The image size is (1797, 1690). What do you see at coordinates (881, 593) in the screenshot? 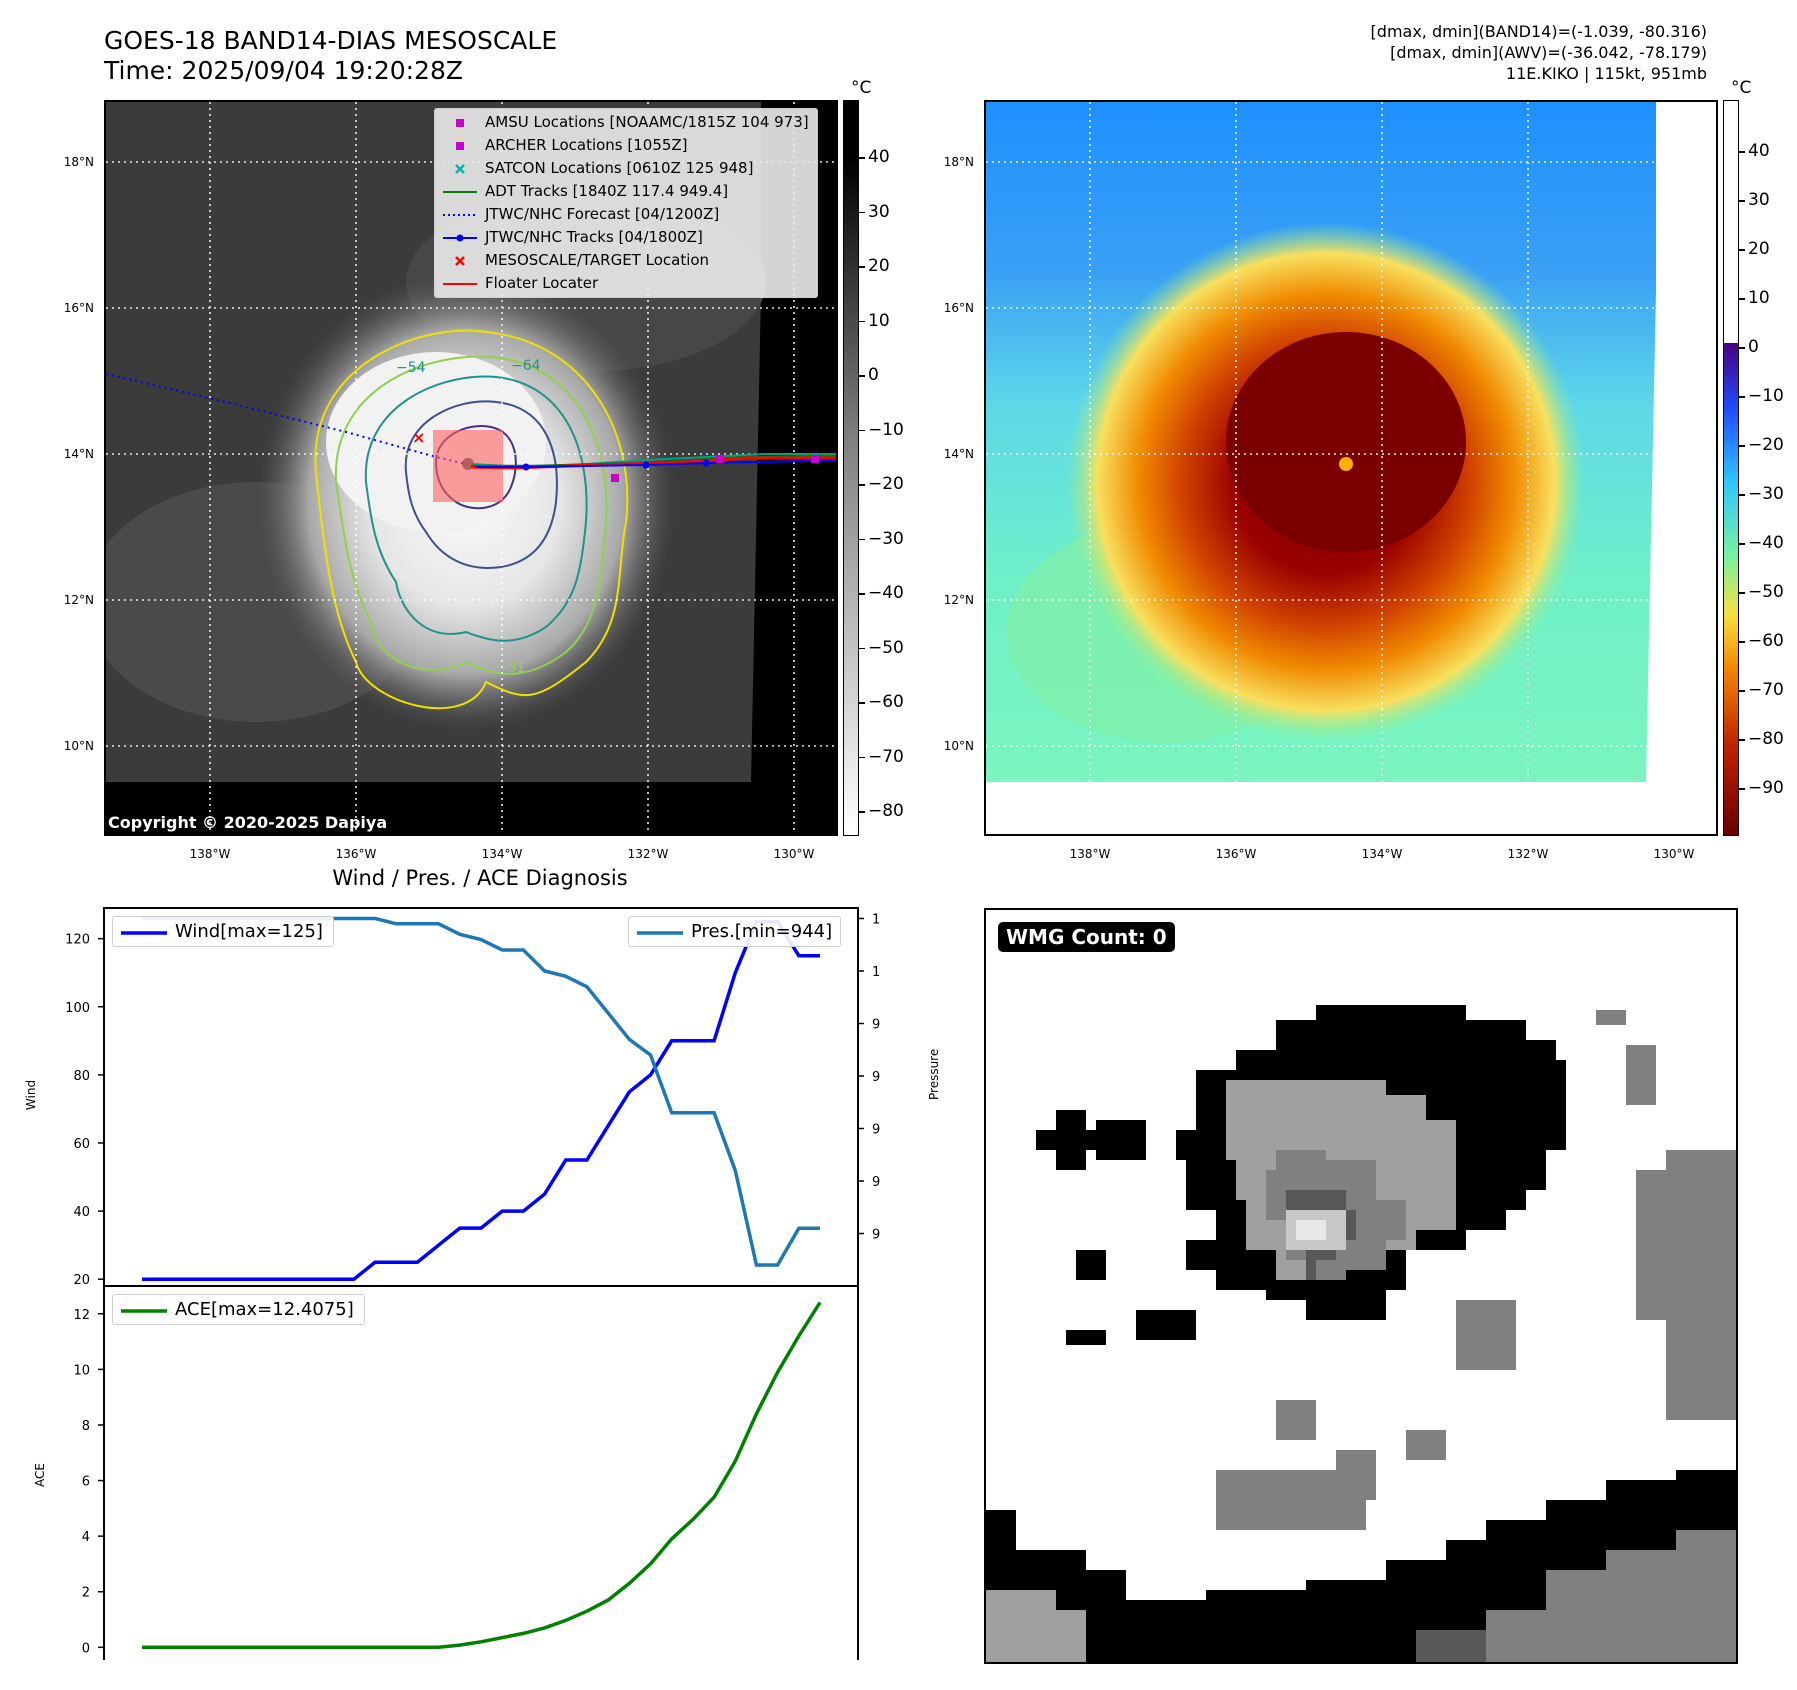
I see `ir-colorbar-tick: −40` at bounding box center [881, 593].